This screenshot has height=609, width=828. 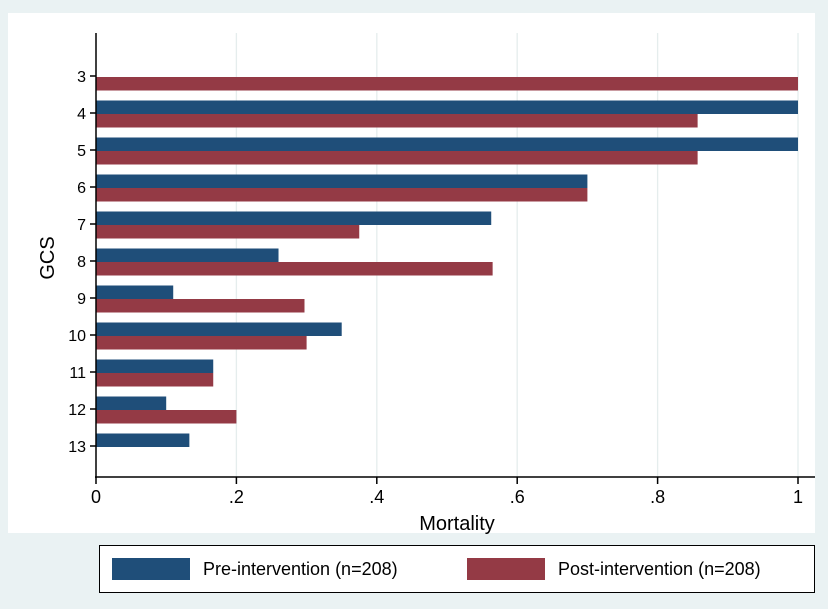 I want to click on x-axis-title: Mortality, so click(x=457, y=524).